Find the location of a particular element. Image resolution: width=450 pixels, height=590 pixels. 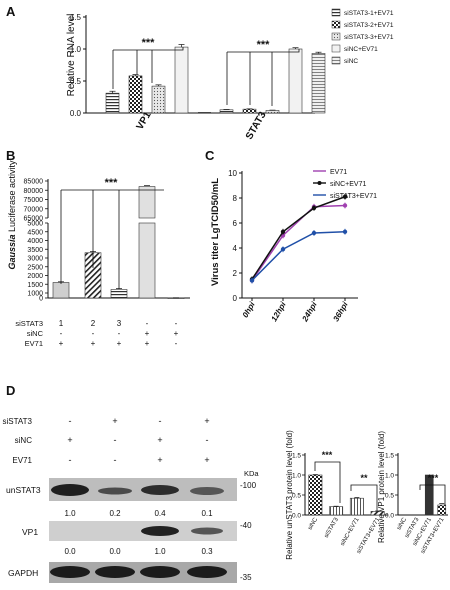

c-series-line is located at coordinates (298, 238).